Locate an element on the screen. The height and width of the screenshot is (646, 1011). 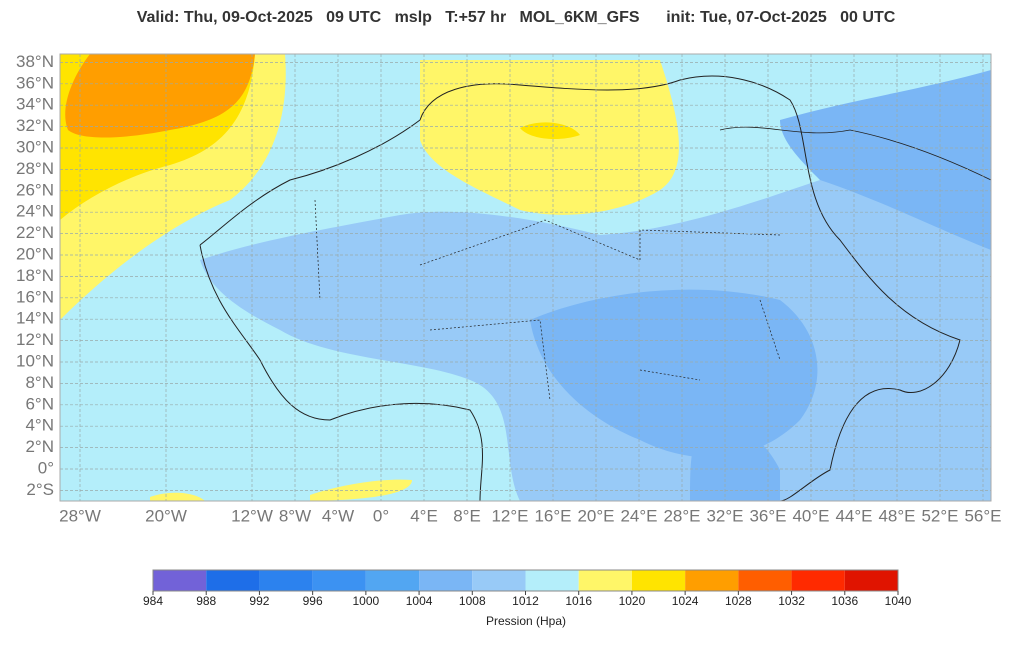
lat-label: 10°N is located at coordinates (35, 360).